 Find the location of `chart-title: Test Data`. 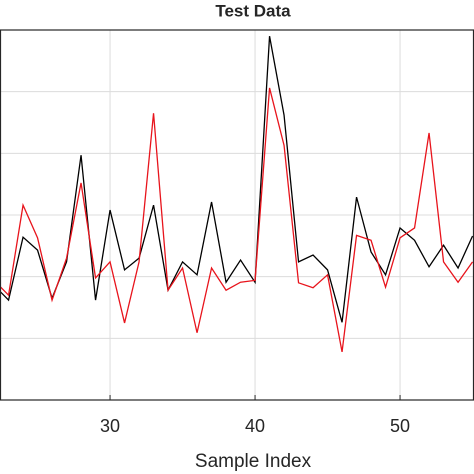

chart-title: Test Data is located at coordinates (253, 10).